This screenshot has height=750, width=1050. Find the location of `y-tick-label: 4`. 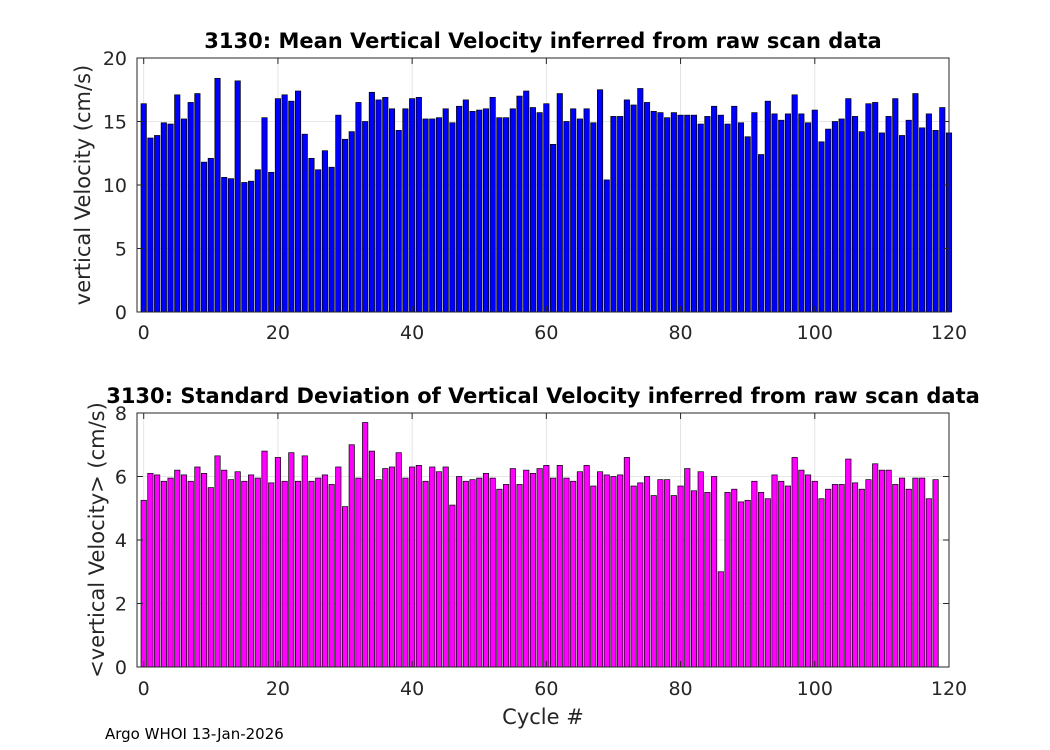

y-tick-label: 4 is located at coordinates (121, 541).